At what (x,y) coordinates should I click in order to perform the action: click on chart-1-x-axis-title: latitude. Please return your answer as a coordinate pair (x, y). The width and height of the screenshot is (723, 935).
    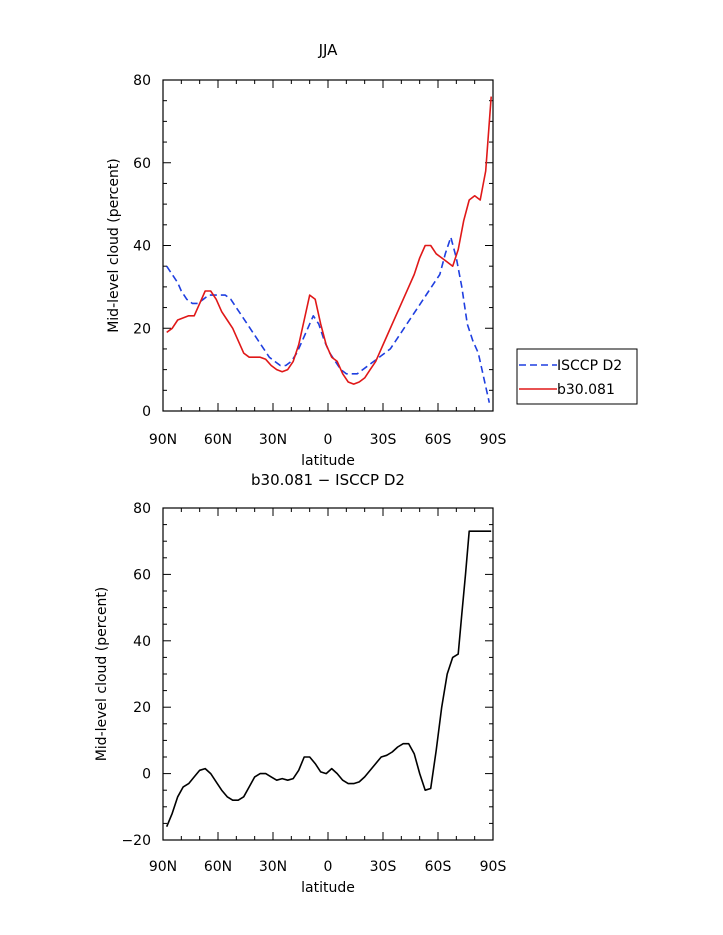
    Looking at the image, I should click on (328, 461).